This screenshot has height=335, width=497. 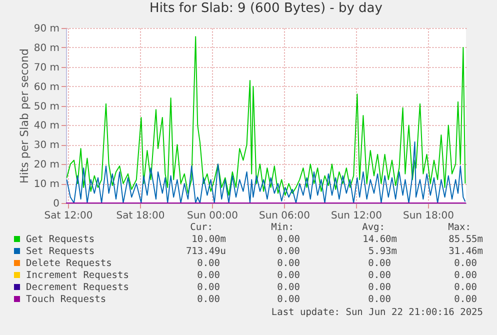 What do you see at coordinates (47, 87) in the screenshot?
I see `y-tick-label: 60 m` at bounding box center [47, 87].